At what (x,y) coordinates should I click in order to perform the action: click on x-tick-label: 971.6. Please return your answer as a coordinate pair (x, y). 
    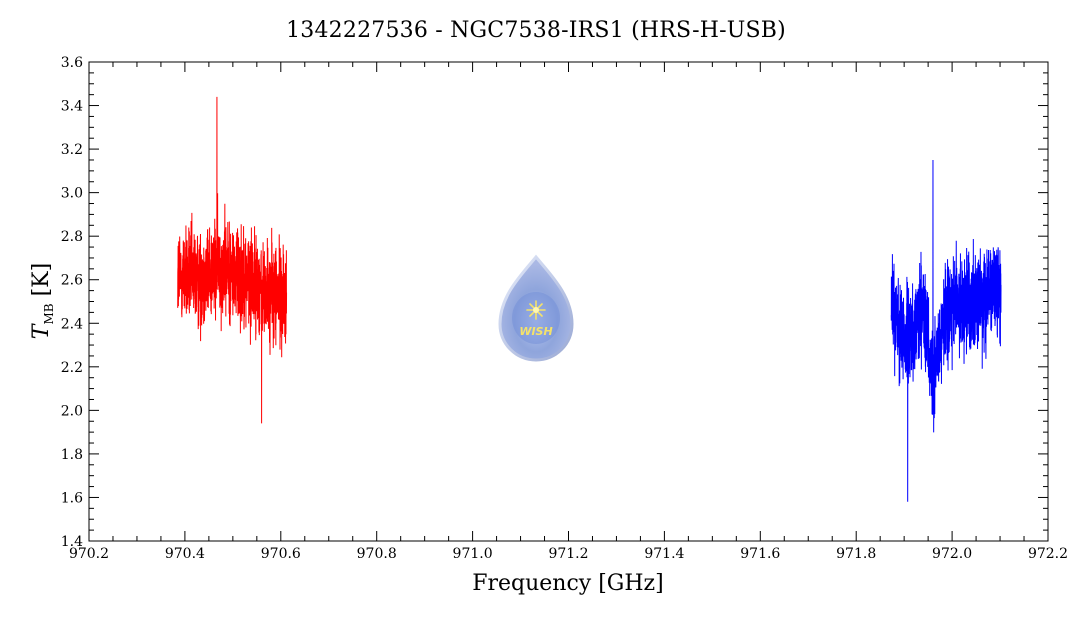
    Looking at the image, I should click on (760, 554).